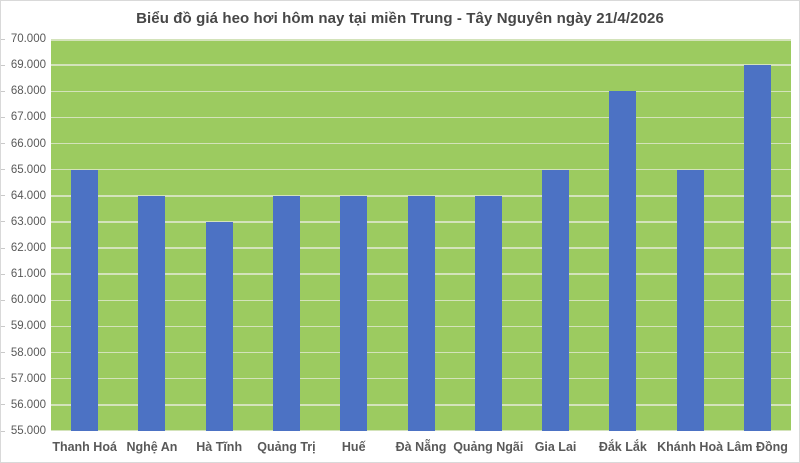 This screenshot has height=463, width=800. Describe the element at coordinates (28, 248) in the screenshot. I see `y-tick-label: 62.000` at that location.